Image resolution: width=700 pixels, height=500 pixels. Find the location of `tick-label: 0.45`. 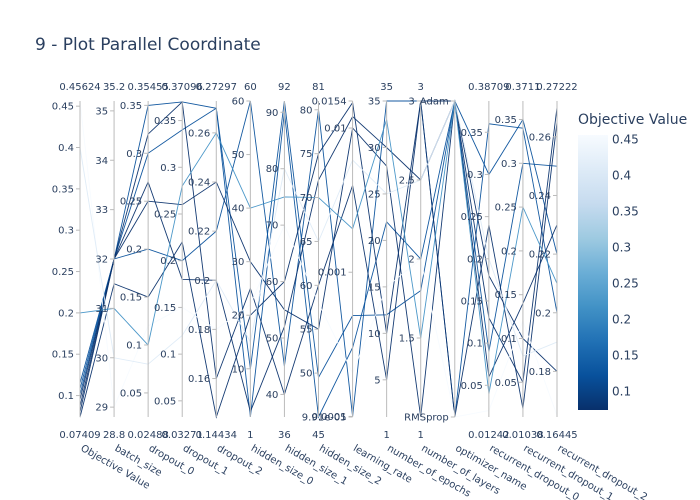

tick-label: 0.45 is located at coordinates (63, 107).